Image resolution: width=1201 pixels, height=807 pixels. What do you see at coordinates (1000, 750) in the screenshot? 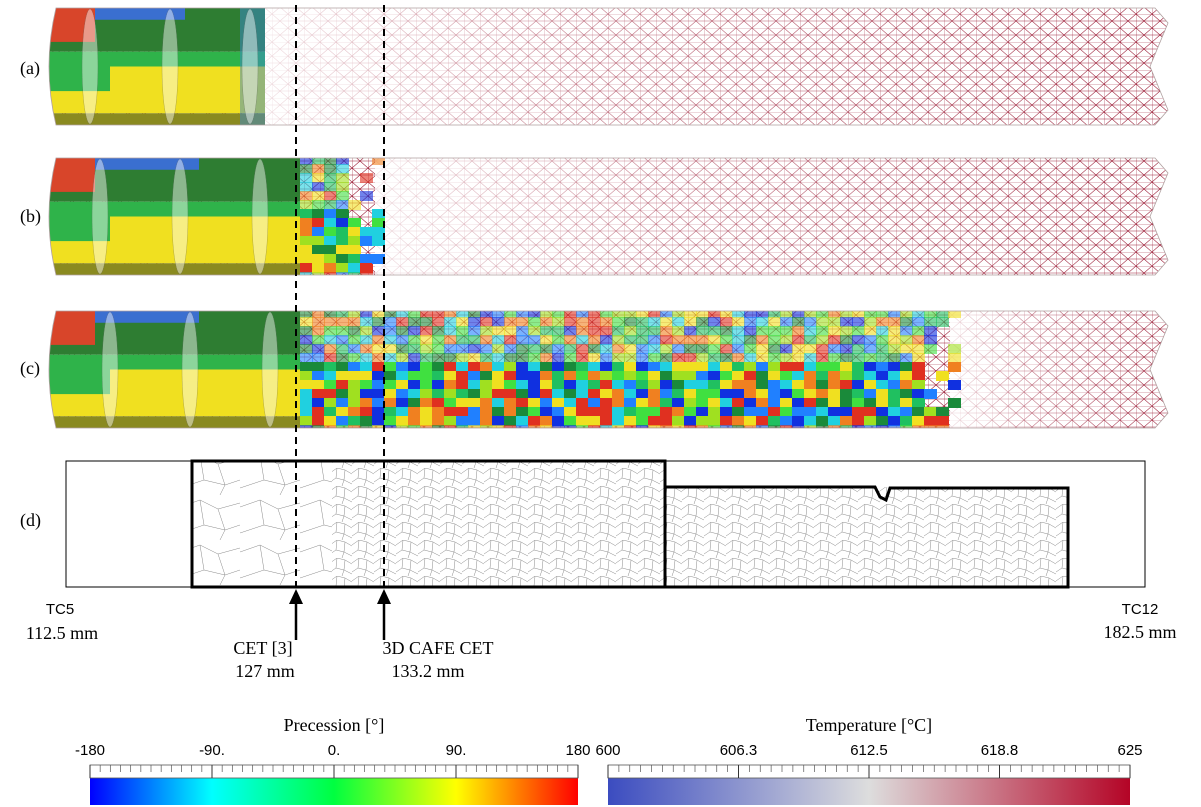
I see `colorbar-tick-label: 618.8` at bounding box center [1000, 750].